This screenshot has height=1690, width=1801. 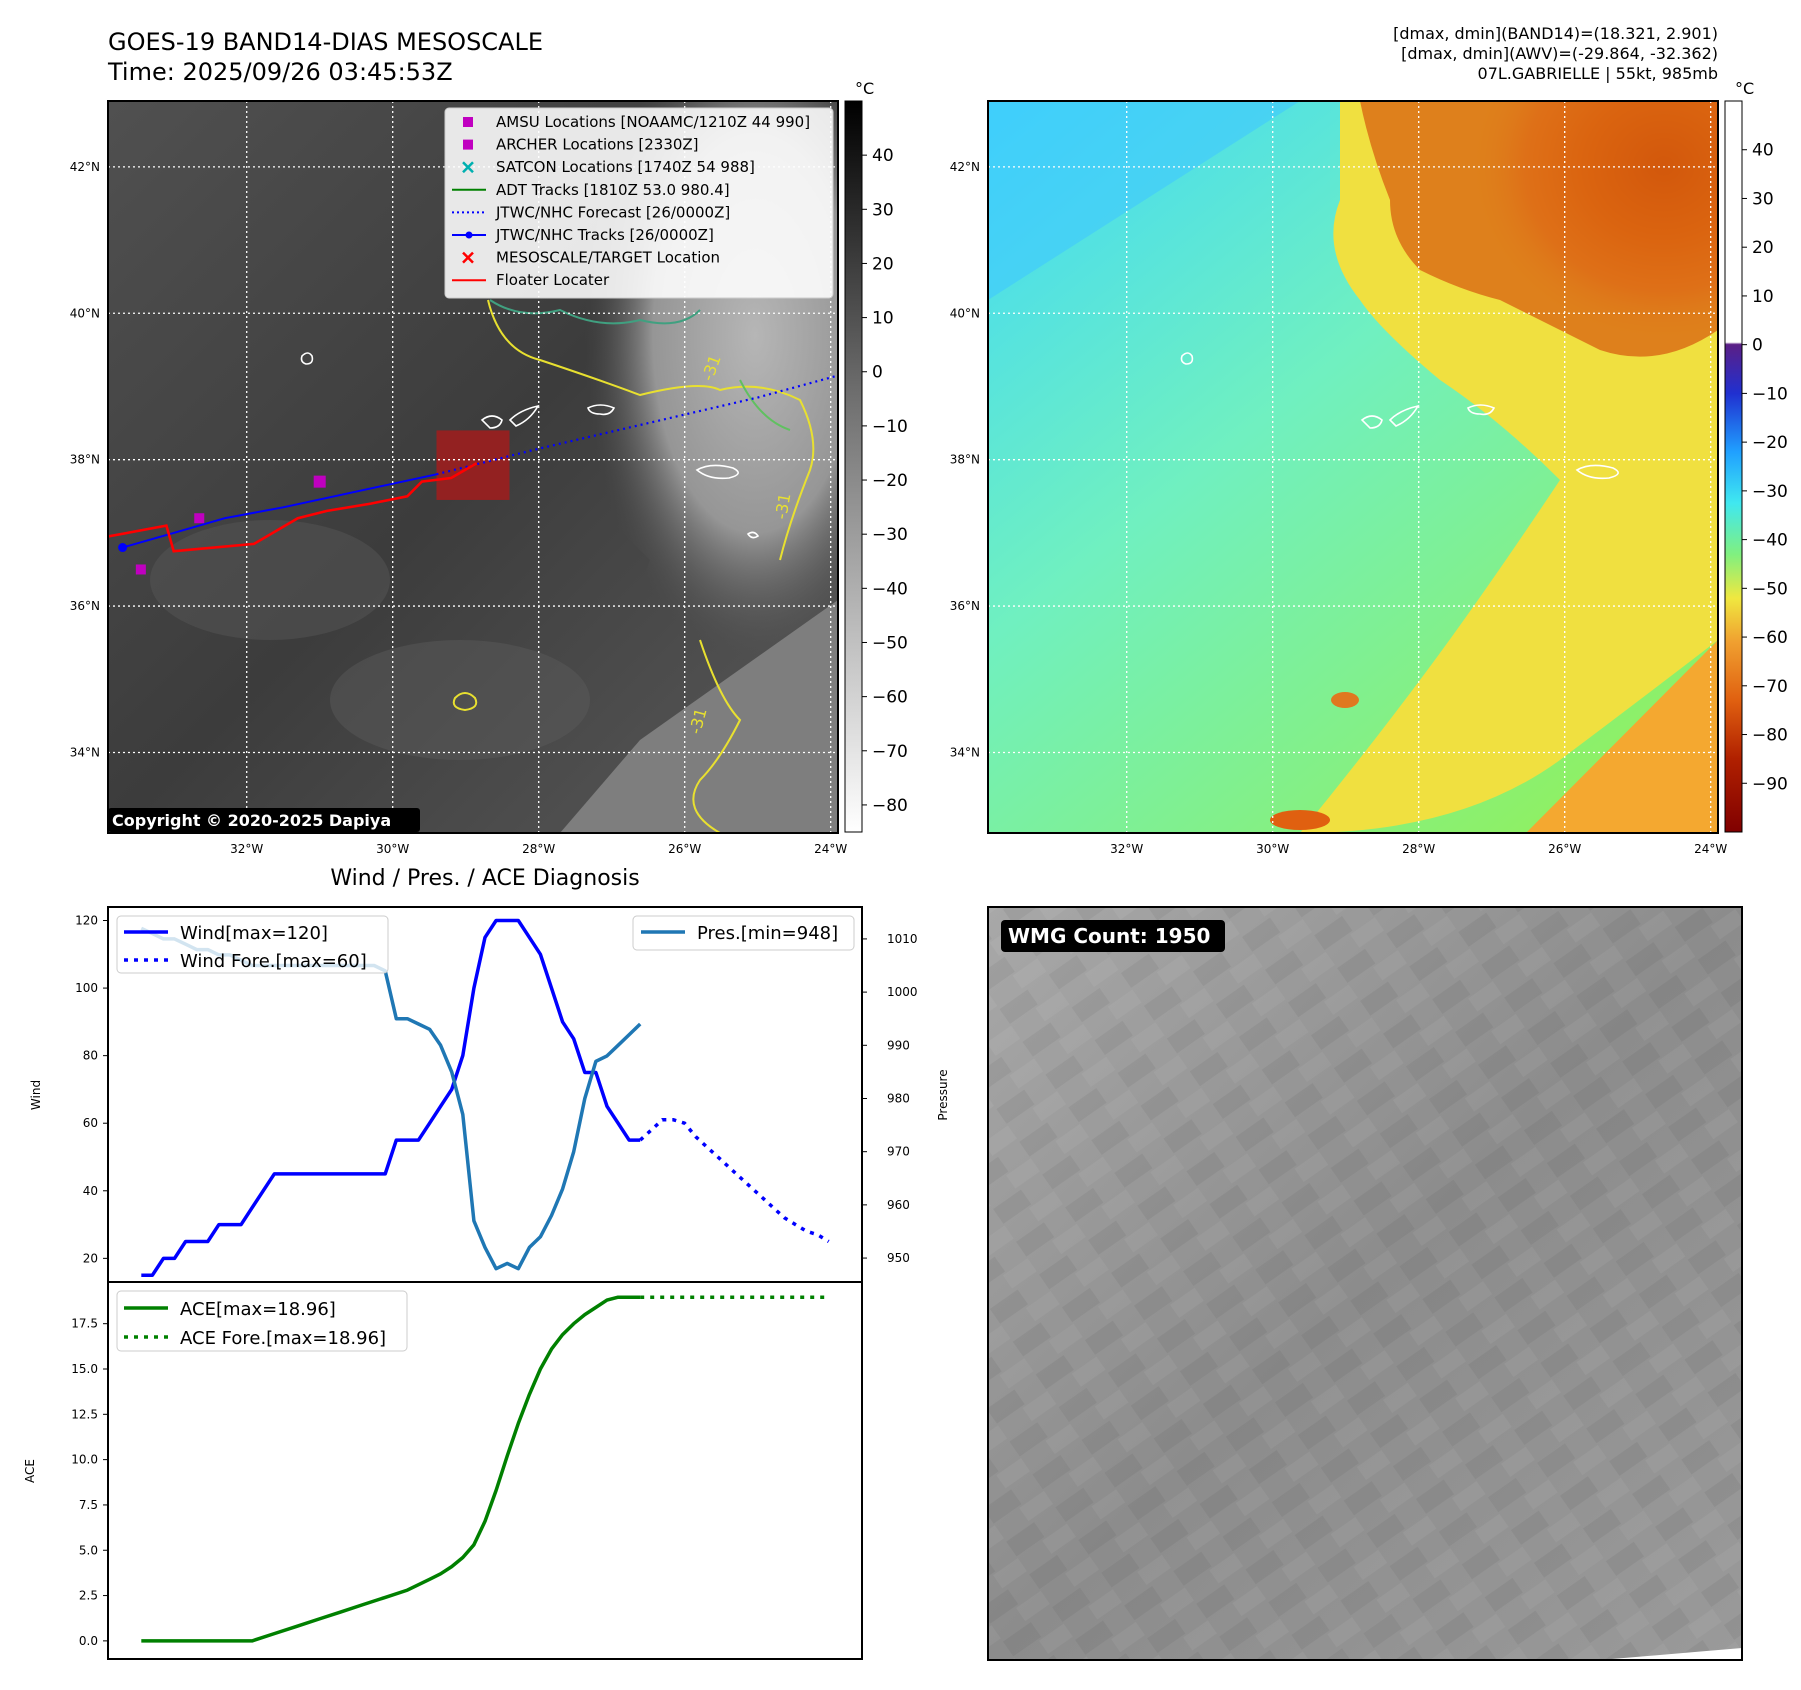 I want to click on ir-lon-labels: 32°W 30°W 28°W 26°W 24°W, so click(x=538, y=849).